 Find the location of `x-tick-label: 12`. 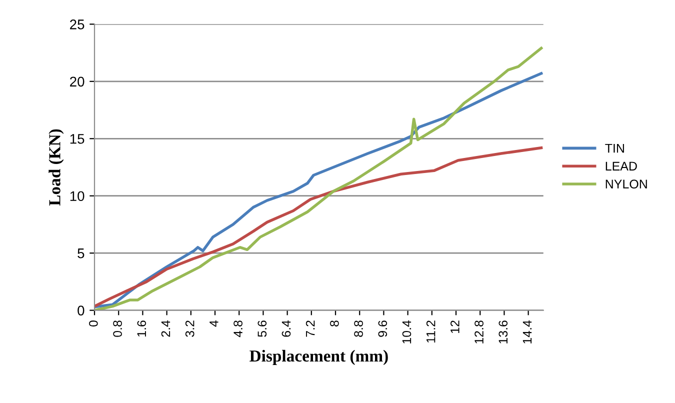

x-tick-label: 12 is located at coordinates (455, 326).